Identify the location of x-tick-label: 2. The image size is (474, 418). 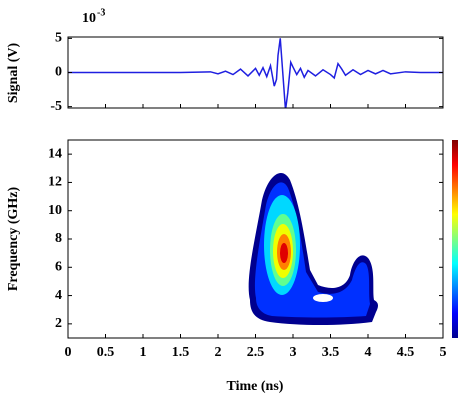
(218, 352).